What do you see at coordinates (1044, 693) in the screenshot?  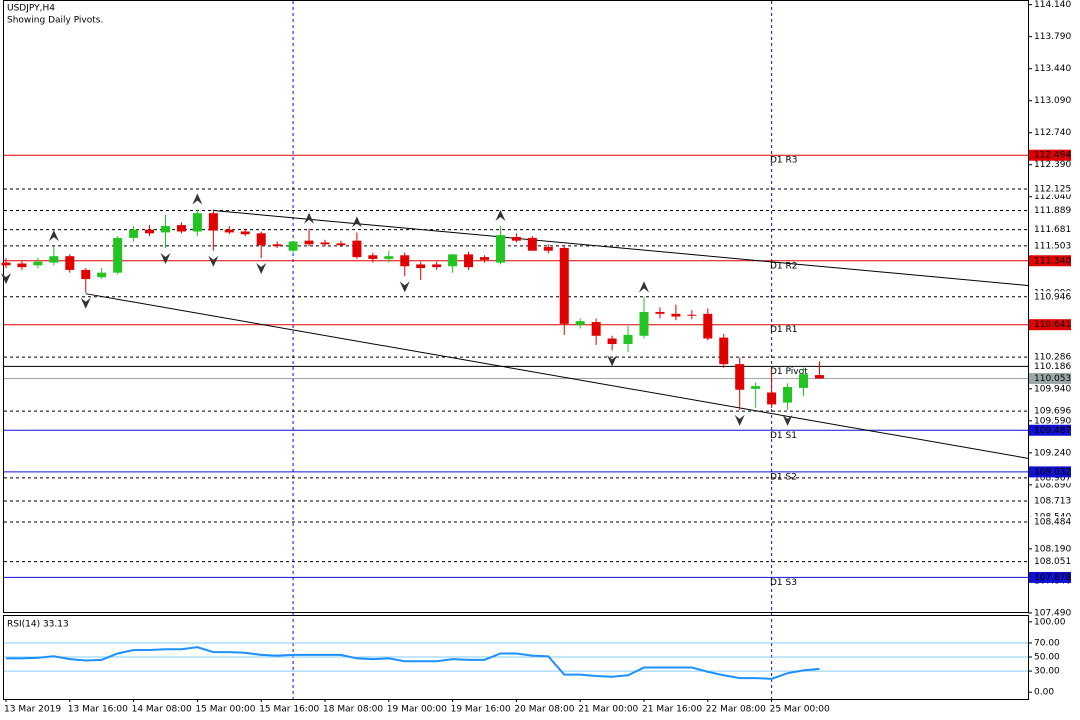 I see `rsi-y-tick-label: 0.00` at bounding box center [1044, 693].